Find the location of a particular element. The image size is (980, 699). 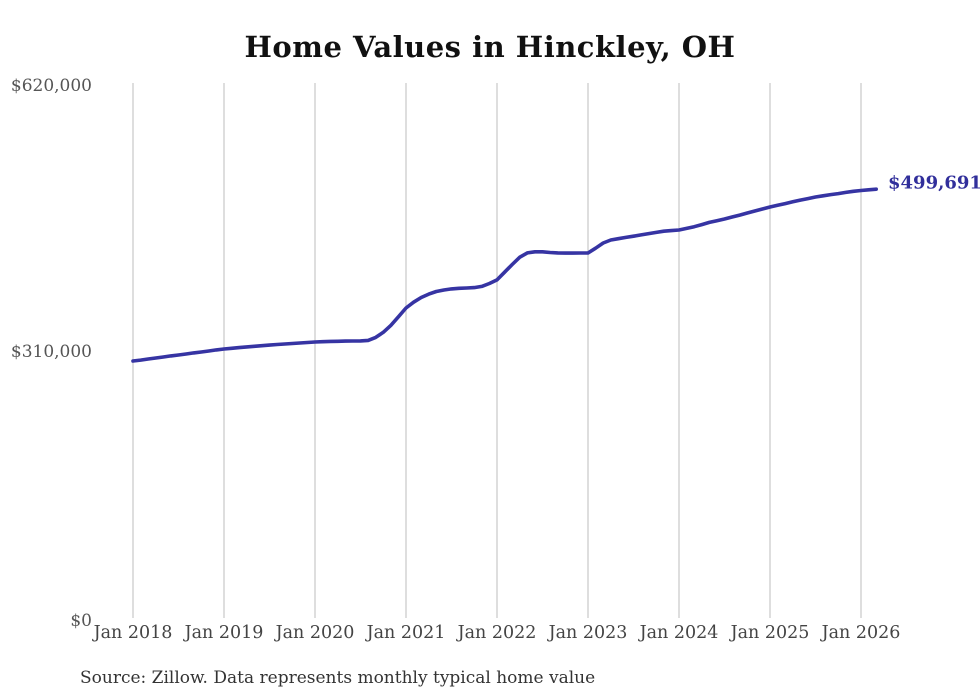

x-axis-tick-jan-2022: Jan 2022 is located at coordinates (497, 633).